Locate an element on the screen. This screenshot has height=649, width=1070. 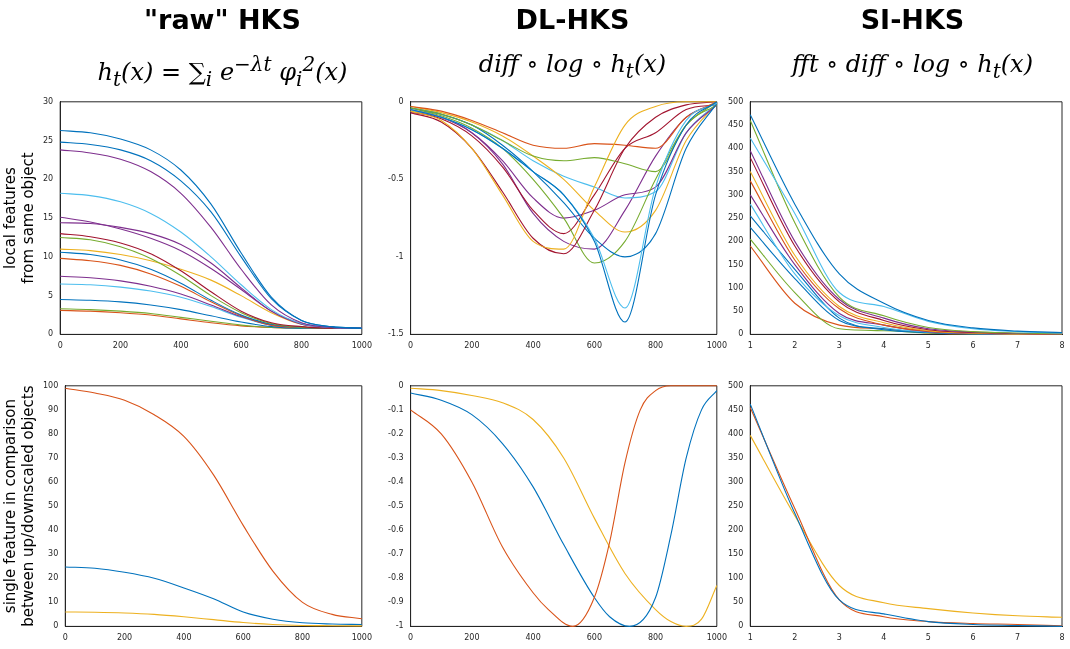
chart-subtitle: fft ∘ diff ∘ log ∘ h$_{t}$(x) is located at coordinates (911, 67).